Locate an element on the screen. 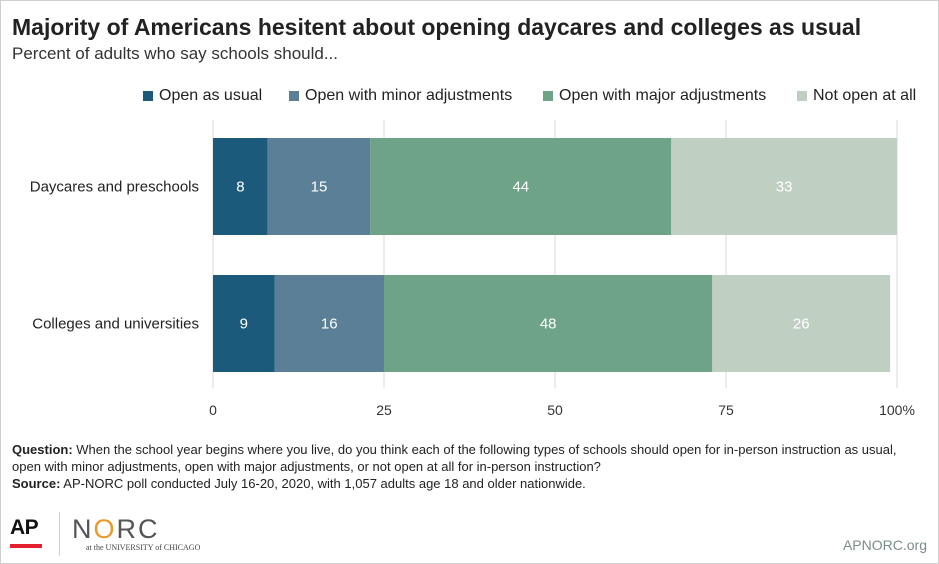 This screenshot has width=939, height=564. data-label: 48 is located at coordinates (548, 324).